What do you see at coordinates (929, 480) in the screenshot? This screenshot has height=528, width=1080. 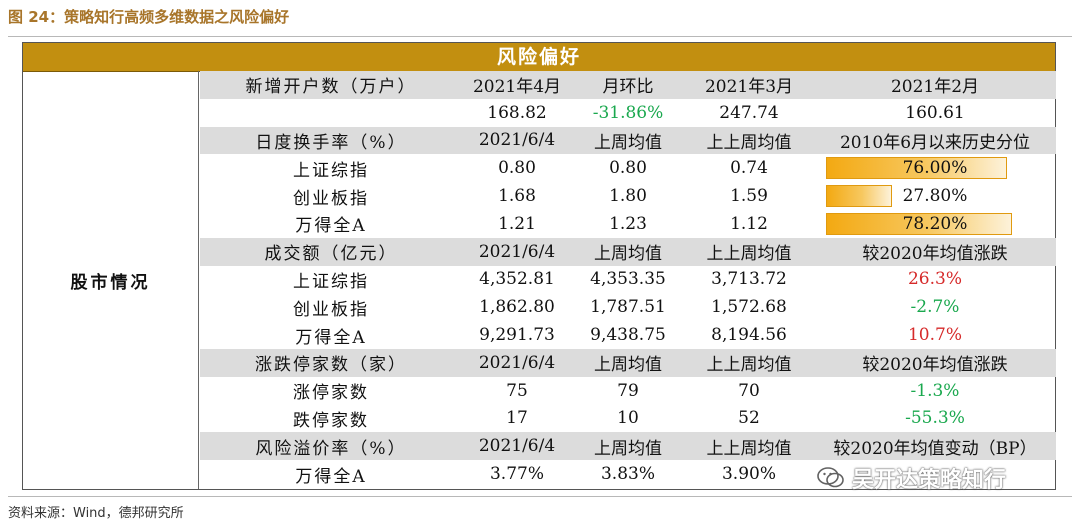 I see `watermark-text: 吴开达策略知行` at bounding box center [929, 480].